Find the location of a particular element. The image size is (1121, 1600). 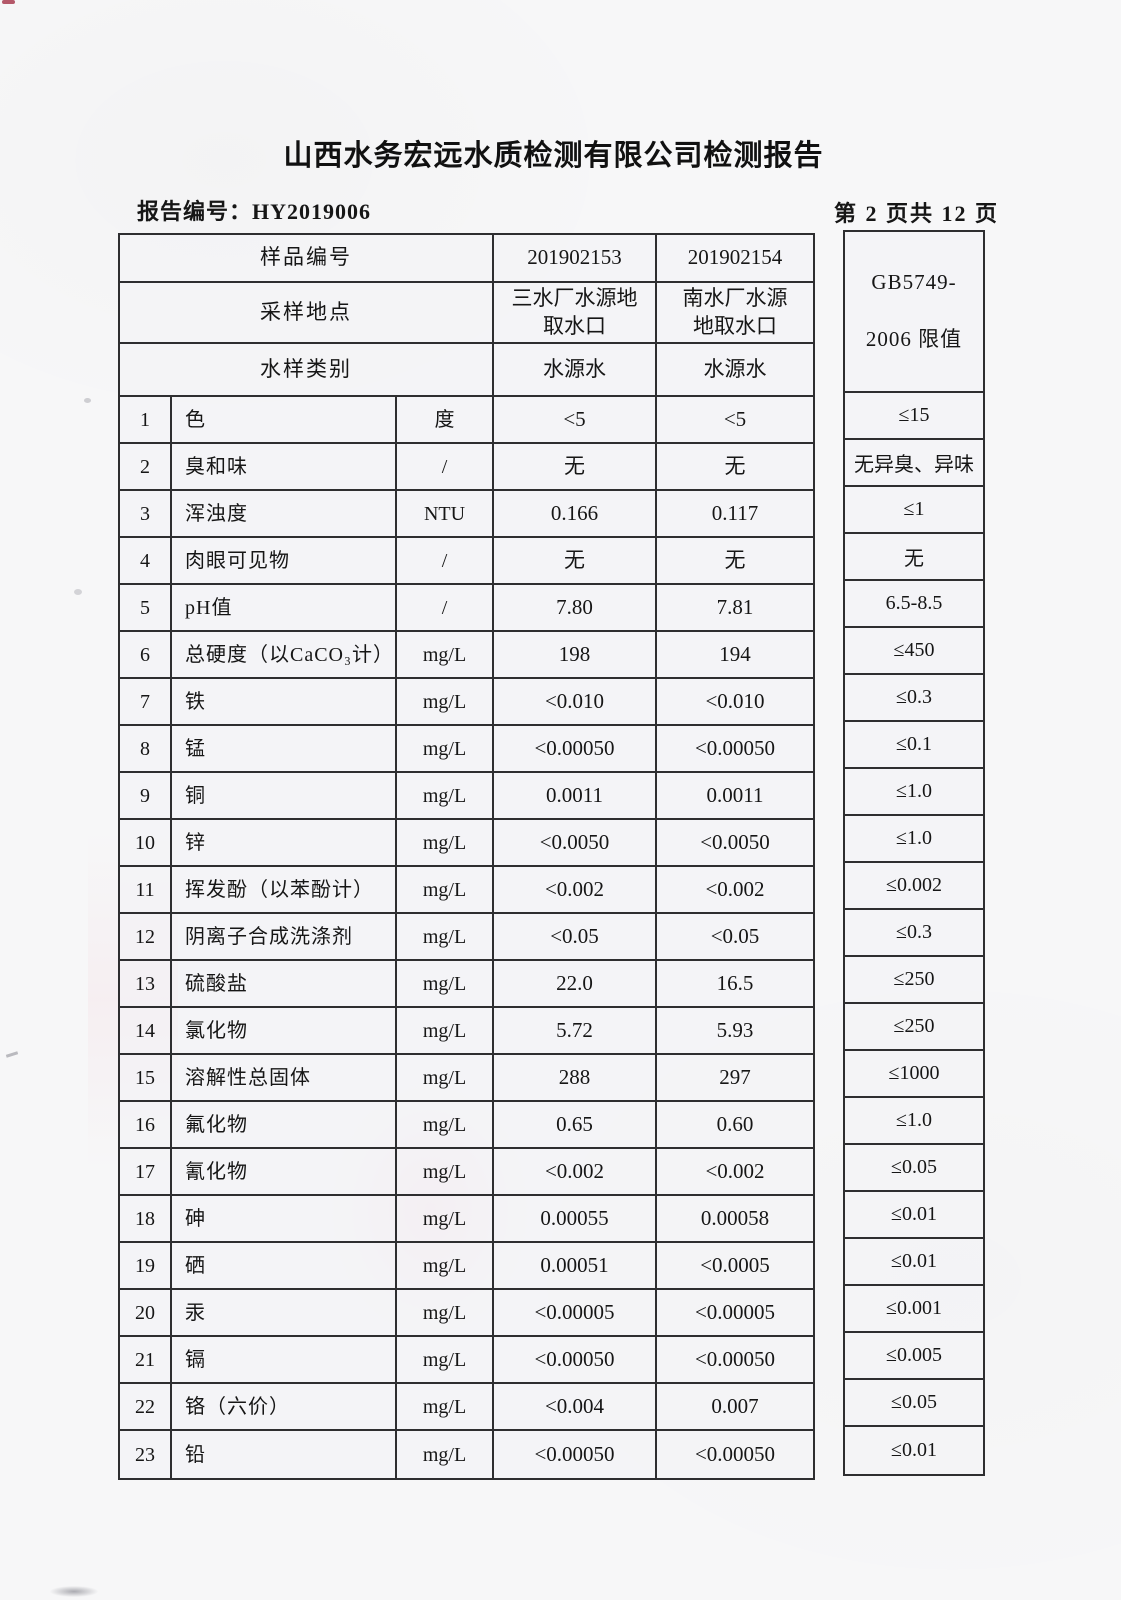

item-name: 氯化物 is located at coordinates (284, 1030).